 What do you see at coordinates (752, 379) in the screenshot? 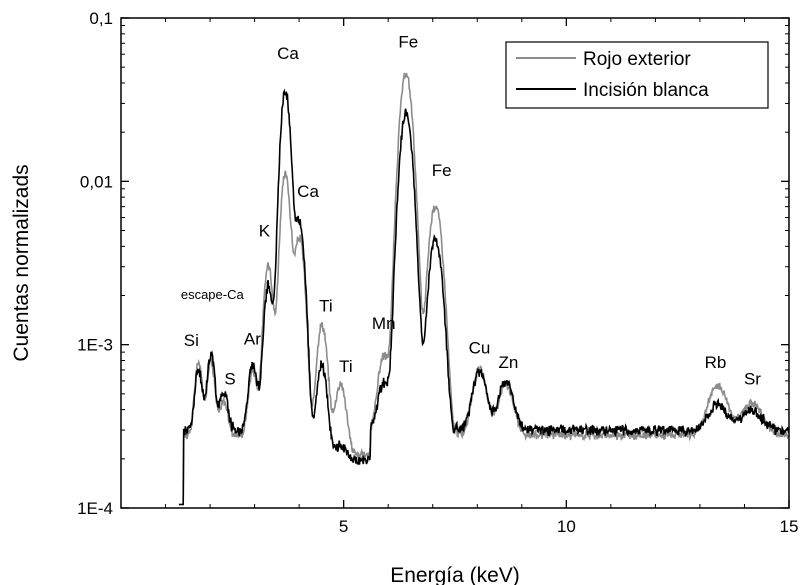
I see `peak-label: Sr` at bounding box center [752, 379].